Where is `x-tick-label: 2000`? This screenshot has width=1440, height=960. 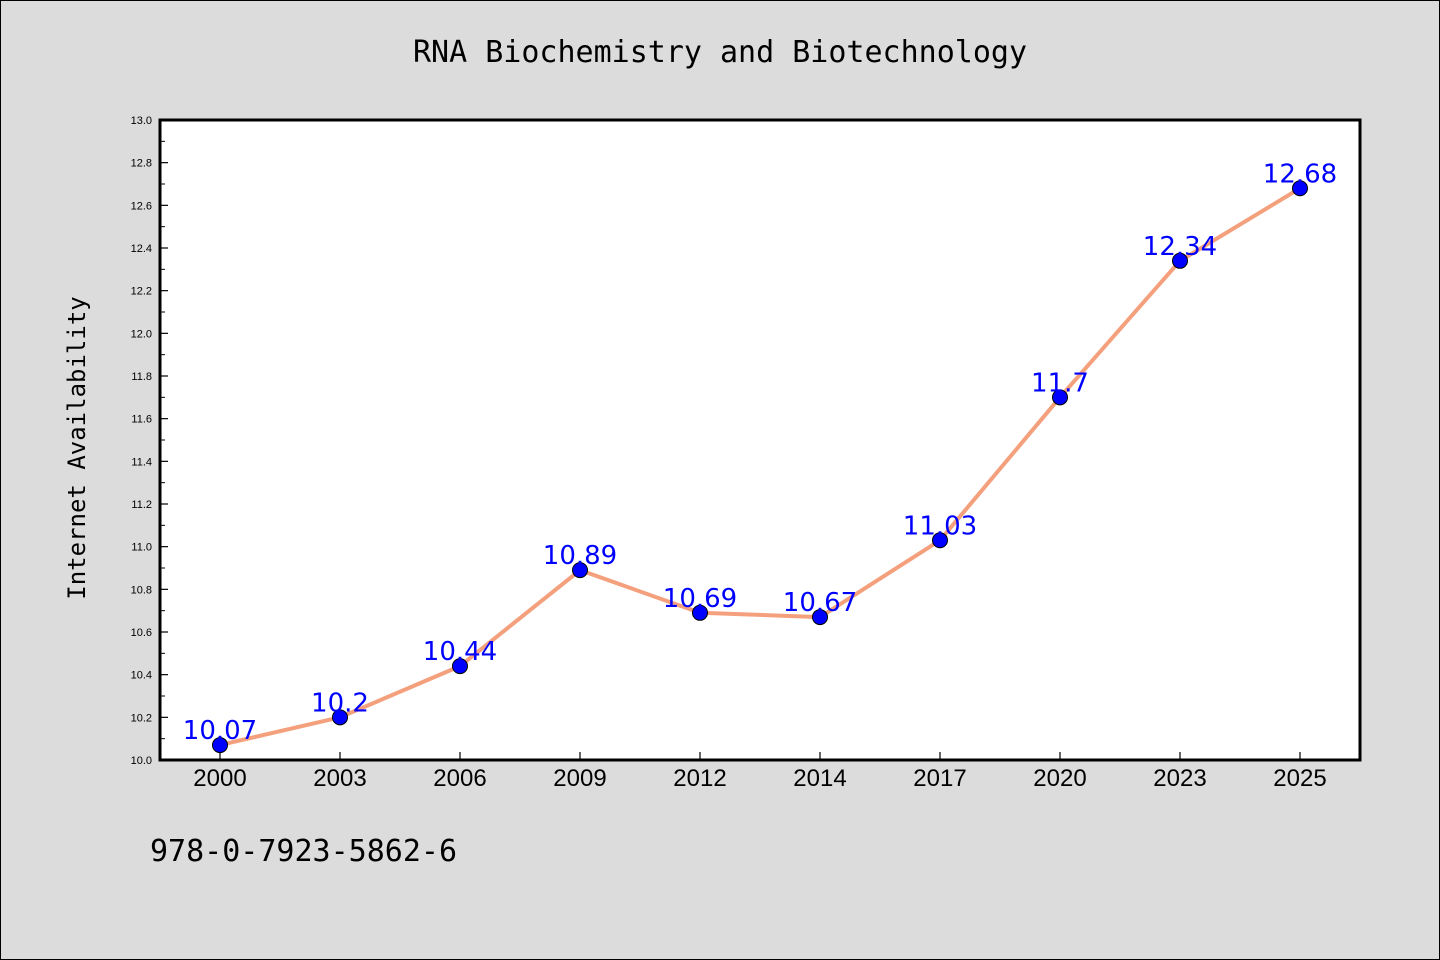 x-tick-label: 2000 is located at coordinates (219, 778).